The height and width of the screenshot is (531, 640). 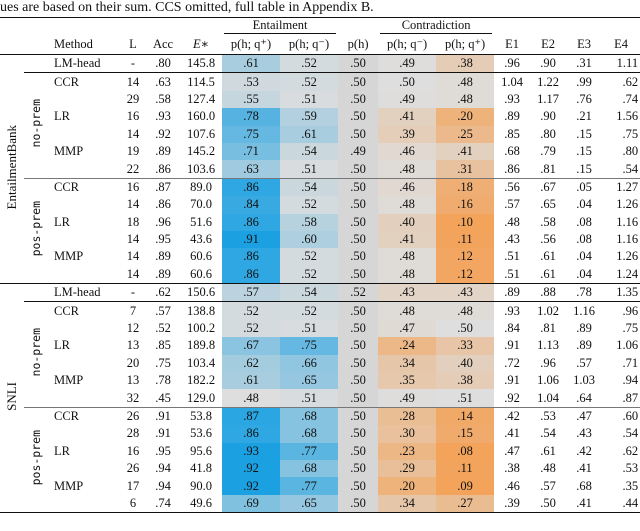 What do you see at coordinates (201, 116) in the screenshot?
I see `value-cell: 160.0` at bounding box center [201, 116].